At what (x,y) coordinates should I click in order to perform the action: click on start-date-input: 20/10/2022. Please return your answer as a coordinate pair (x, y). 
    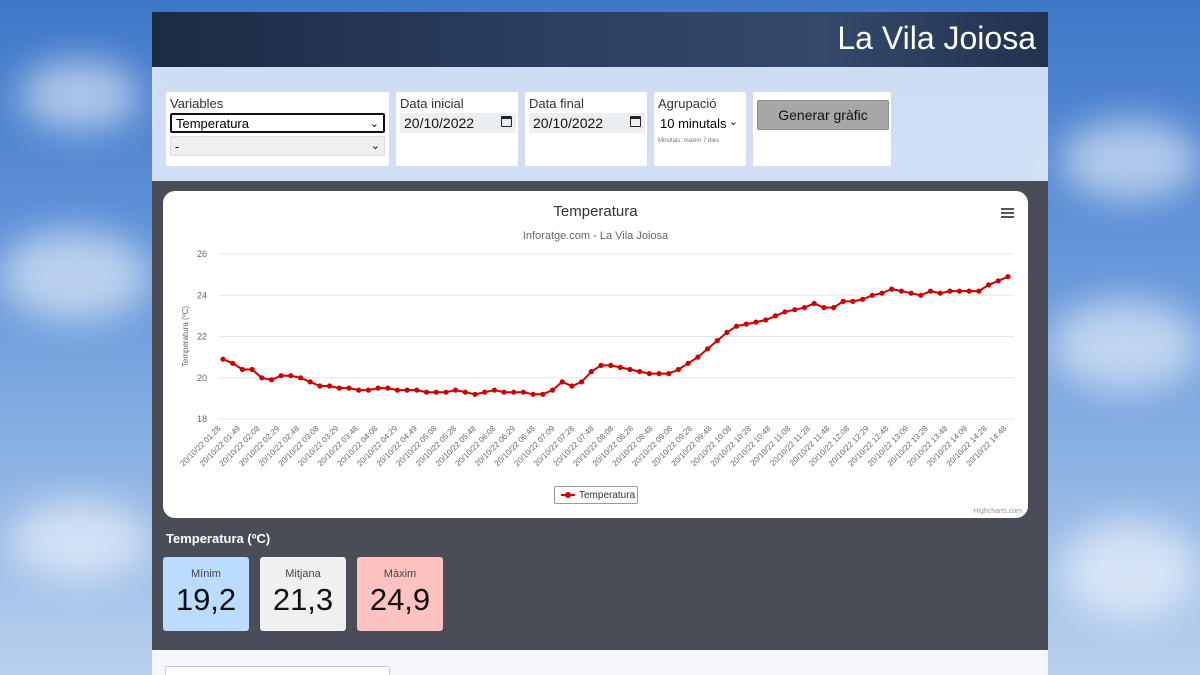
    Looking at the image, I should click on (458, 123).